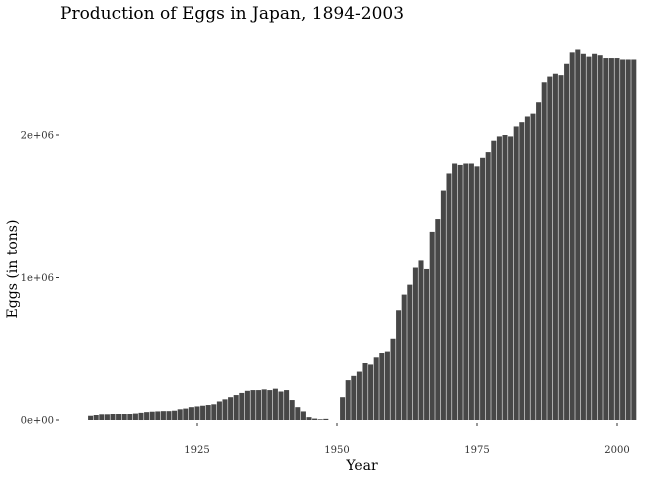 The width and height of the screenshot is (672, 480). Describe the element at coordinates (309, 418) in the screenshot. I see `bar-1945` at that location.